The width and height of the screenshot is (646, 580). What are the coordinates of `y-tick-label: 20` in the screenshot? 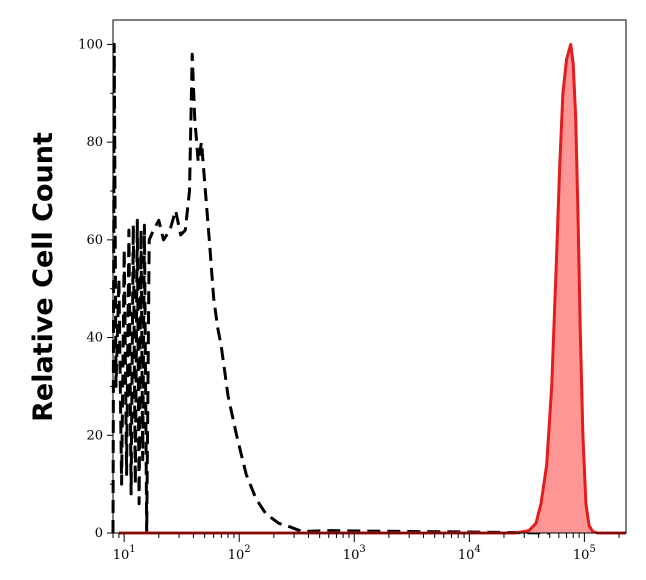 It's located at (94, 435).